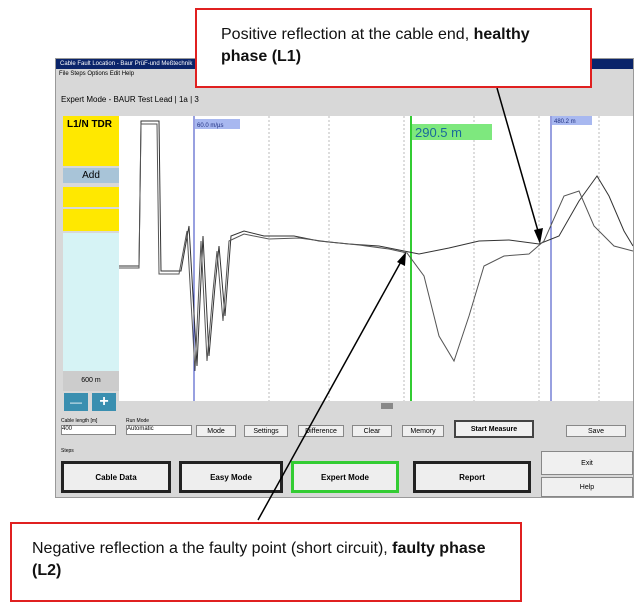 The height and width of the screenshot is (607, 634). I want to click on range-box: 600 m, so click(91, 381).